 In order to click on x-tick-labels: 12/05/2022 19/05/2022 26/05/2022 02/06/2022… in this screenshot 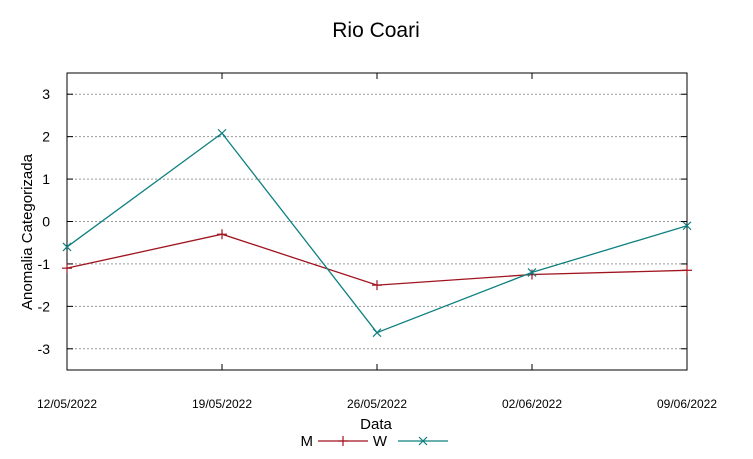, I will do `click(377, 404)`.